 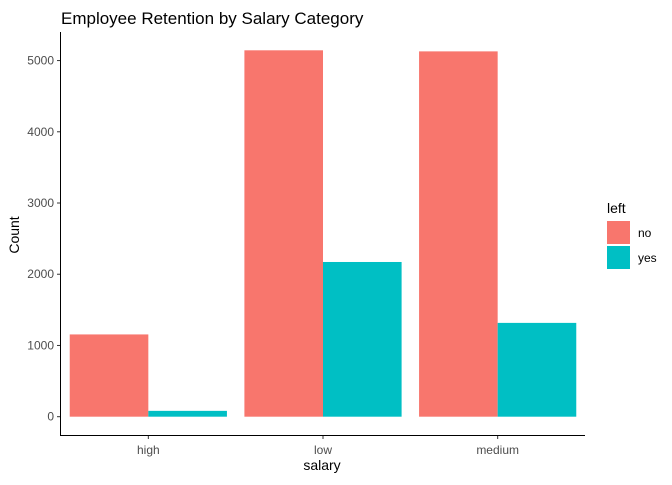 I want to click on legend-key-yes, so click(x=618, y=257).